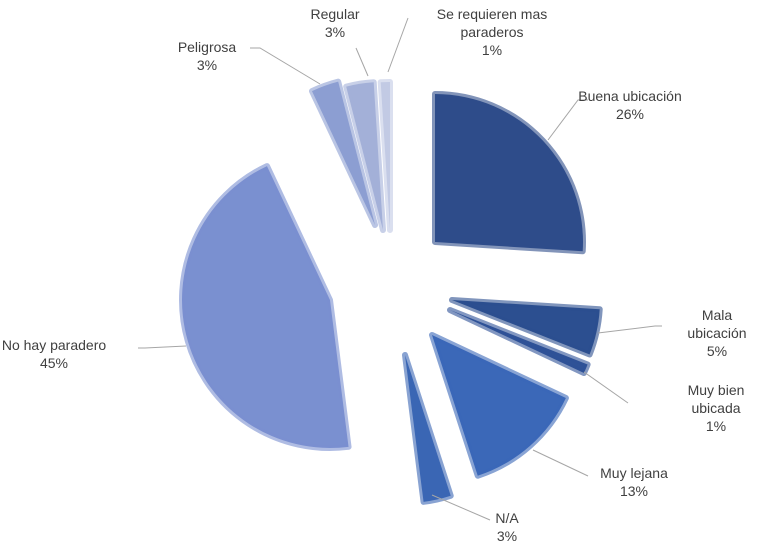 This screenshot has width=775, height=546. I want to click on slice-label: Muy bien ubicada 1%, so click(716, 408).